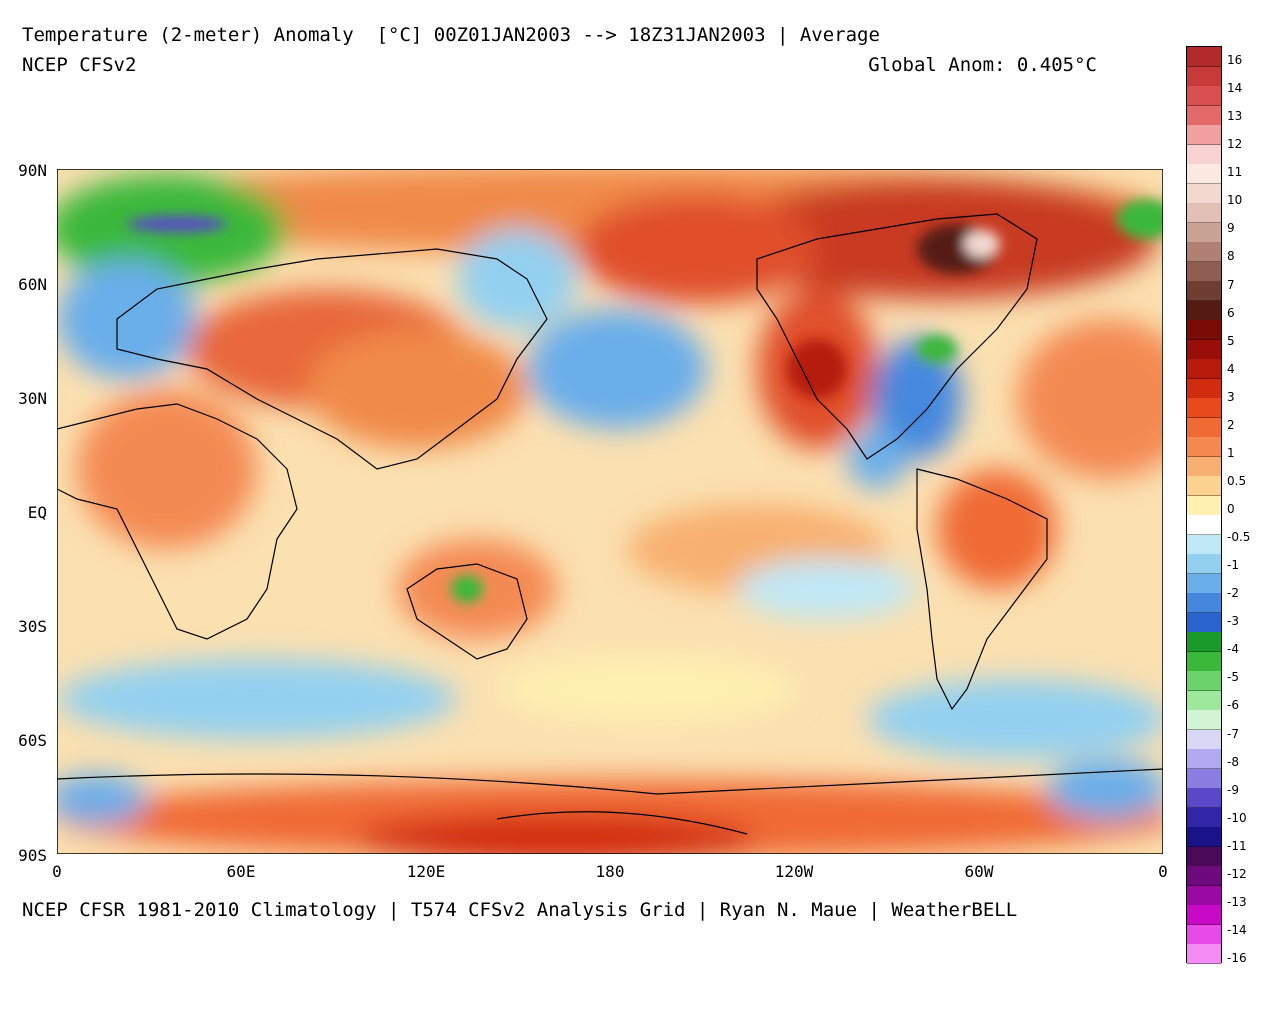  What do you see at coordinates (1237, 901) in the screenshot?
I see `colorbar-label: -13` at bounding box center [1237, 901].